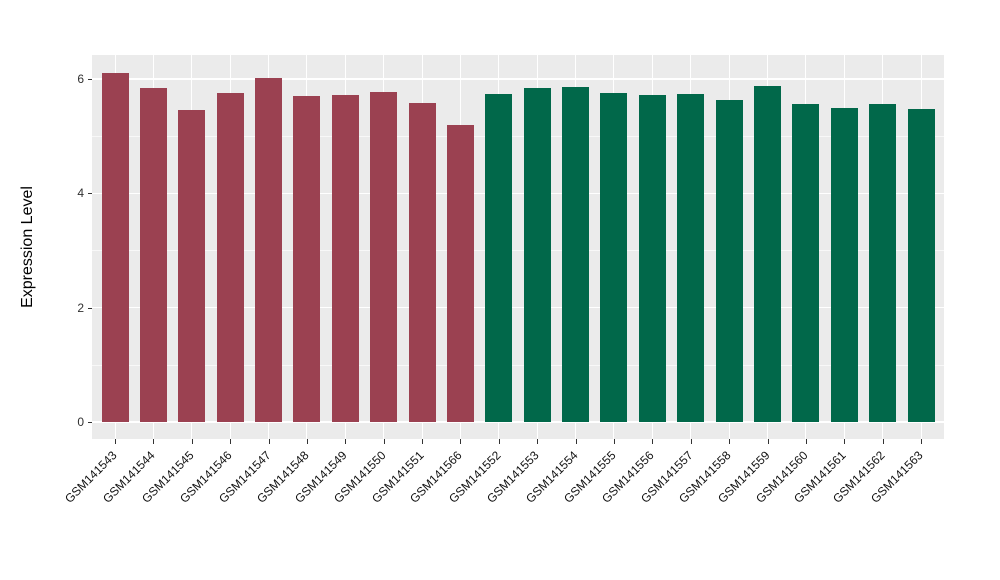 This screenshot has height=580, width=1000. I want to click on bar-GSM141563, so click(921, 265).